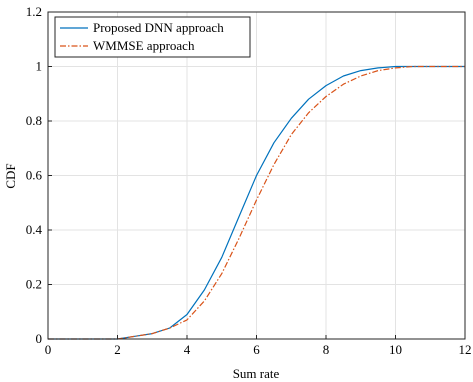 The height and width of the screenshot is (382, 473). I want to click on x-tick-label: 2, so click(117, 349).